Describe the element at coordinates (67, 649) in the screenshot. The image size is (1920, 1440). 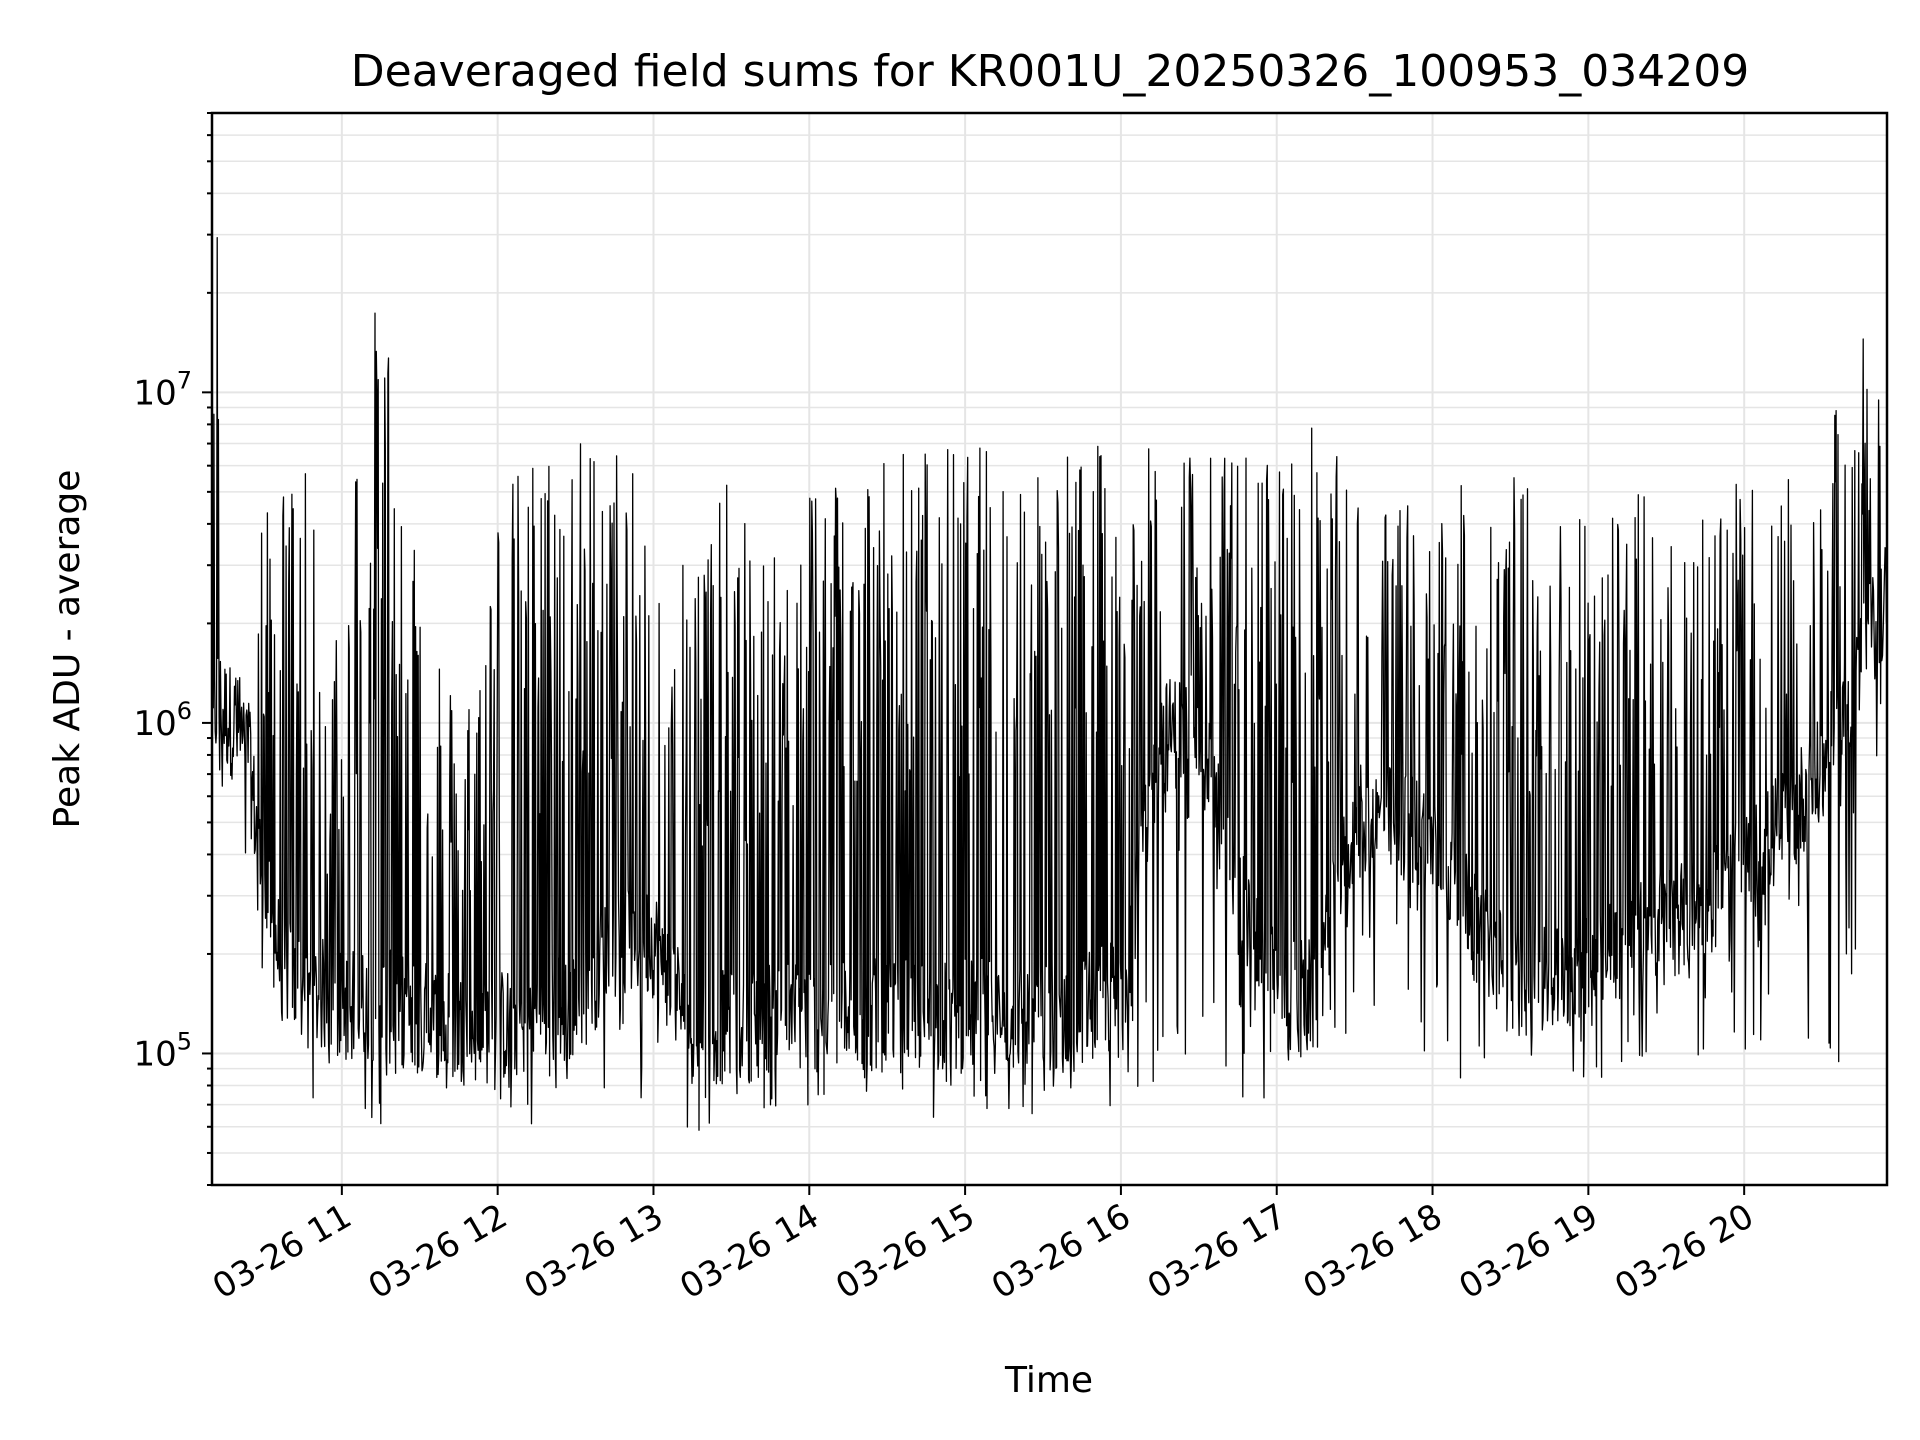
I see `y-axis-label: Peak ADU - average` at that location.